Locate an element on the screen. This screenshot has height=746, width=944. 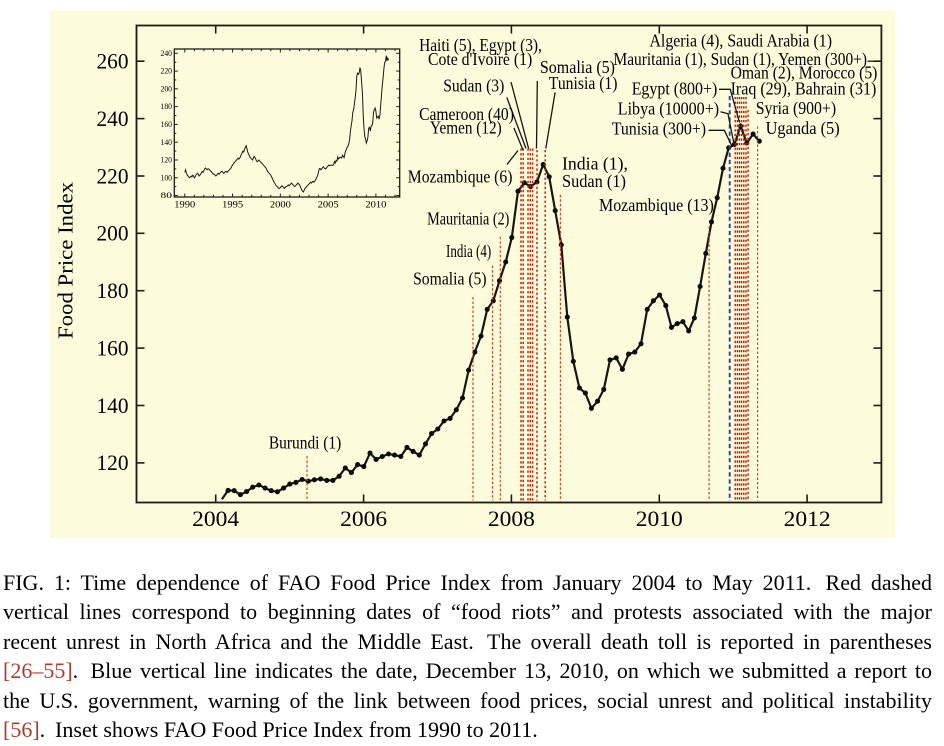
svg-text: Sudan (3) is located at coordinates (473, 86).